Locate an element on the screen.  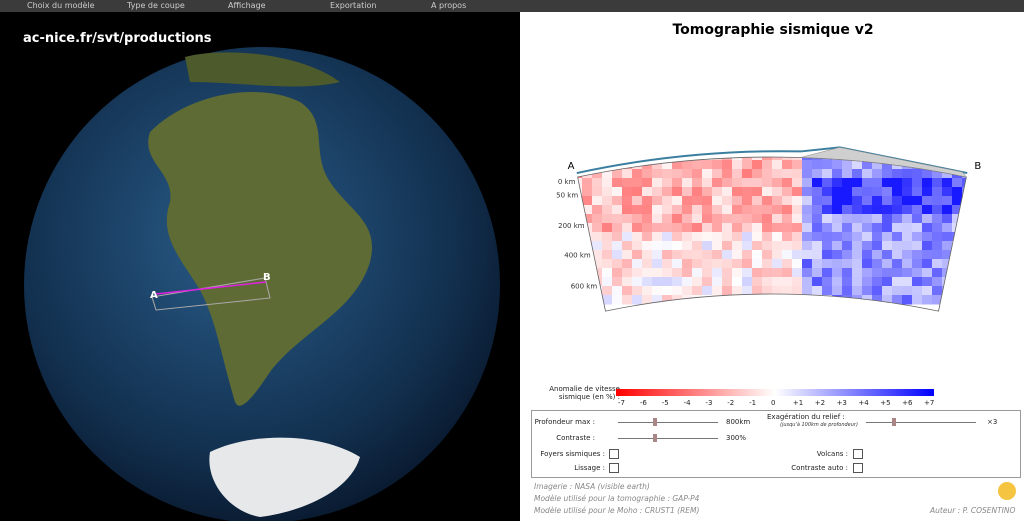
control-label: Foyers sismiques : is located at coordinates (572, 454).